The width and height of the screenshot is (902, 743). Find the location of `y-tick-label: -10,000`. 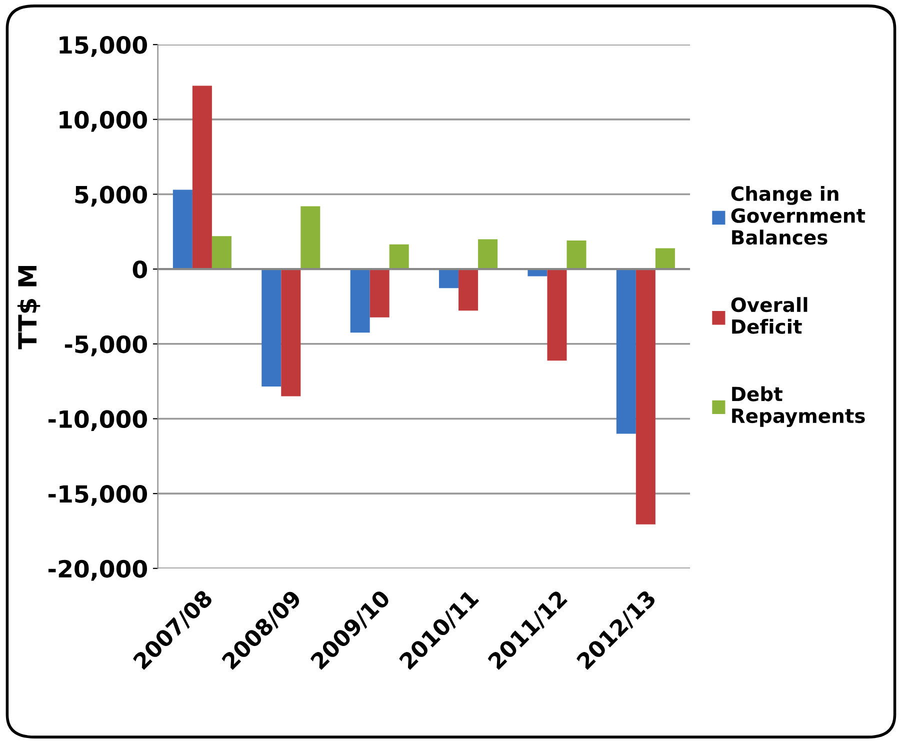

y-tick-label: -10,000 is located at coordinates (98, 421).